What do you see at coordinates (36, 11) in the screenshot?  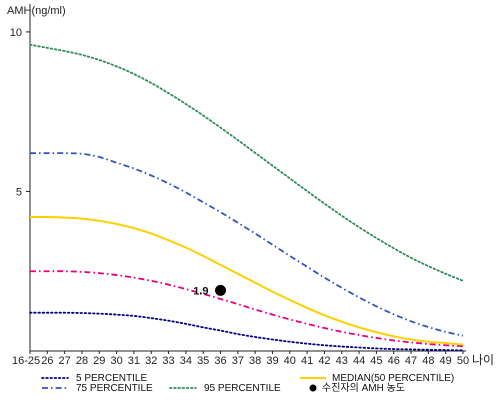 I see `y-axis-label: AMH(ng/ml)` at bounding box center [36, 11].